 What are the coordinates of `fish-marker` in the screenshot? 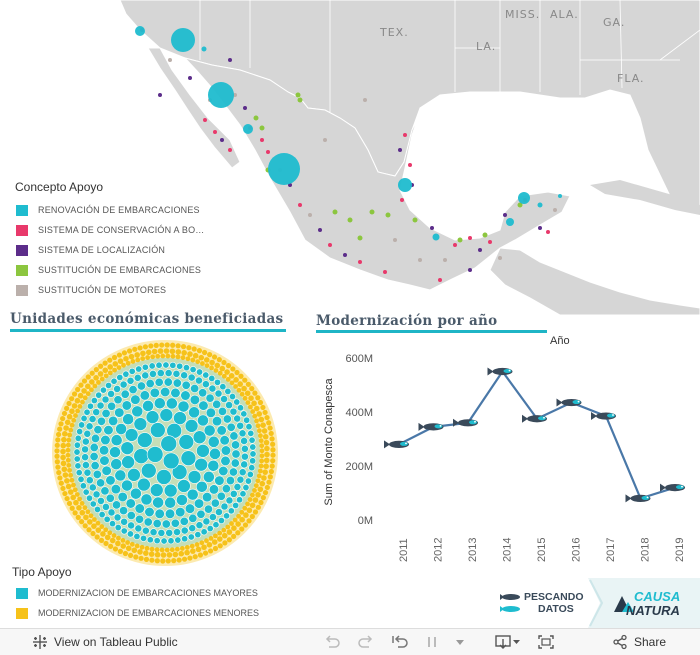 It's located at (672, 487).